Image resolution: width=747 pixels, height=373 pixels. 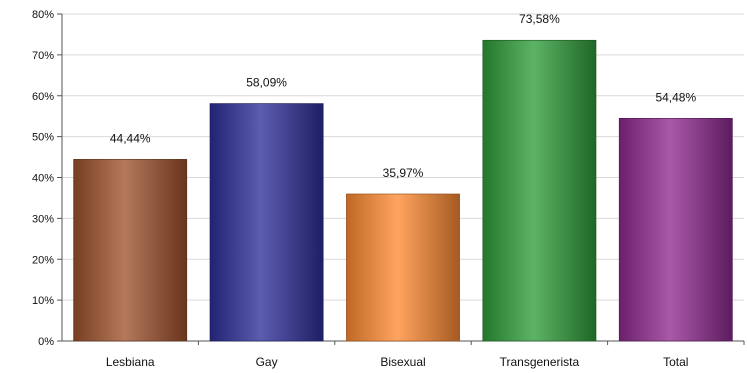 What do you see at coordinates (43, 219) in the screenshot?
I see `y-tick-label: 30%` at bounding box center [43, 219].